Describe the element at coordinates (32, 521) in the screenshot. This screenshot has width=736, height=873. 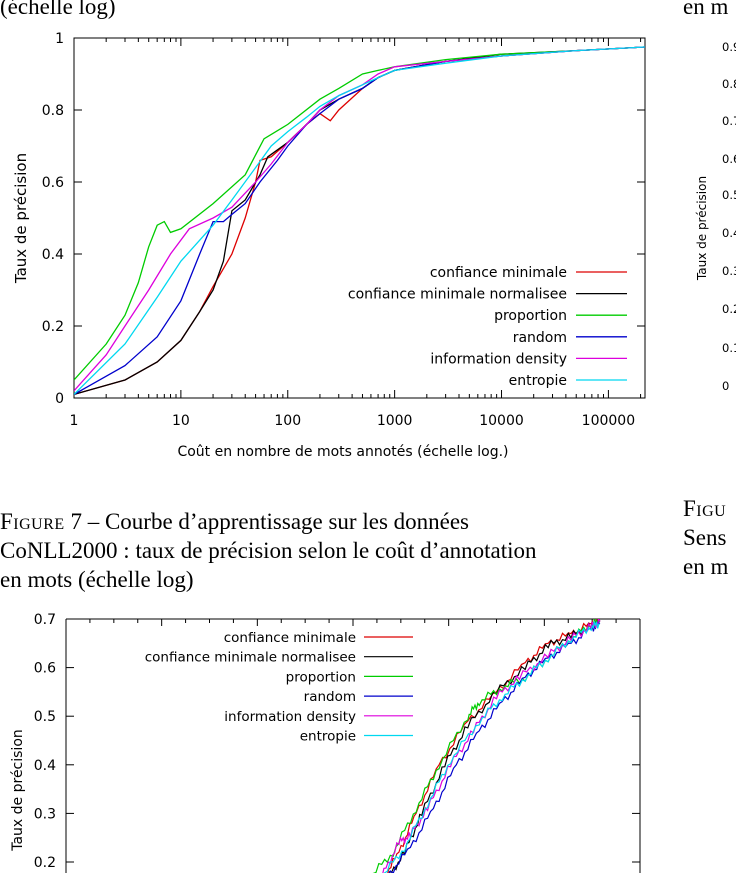
I see `figure-label: Figure` at that location.